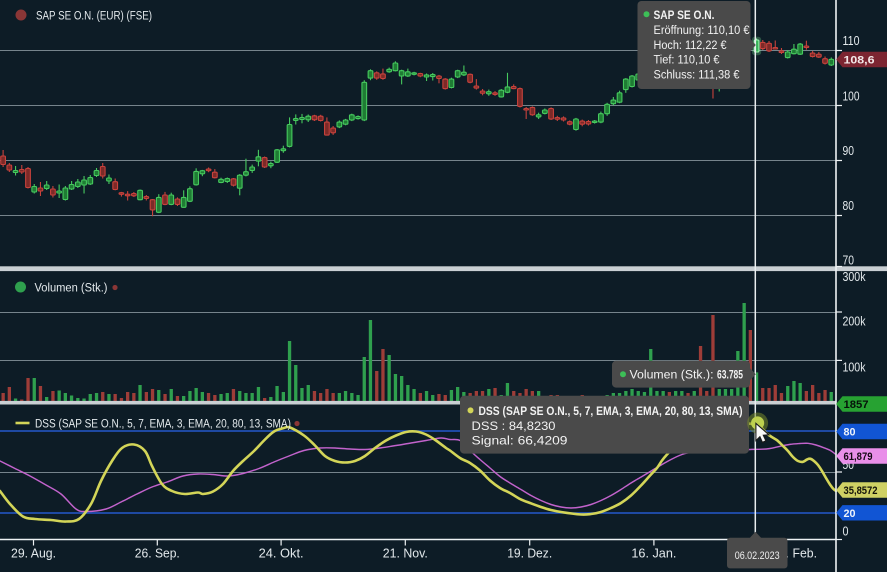  I want to click on svg-text: 1857, so click(856, 405).